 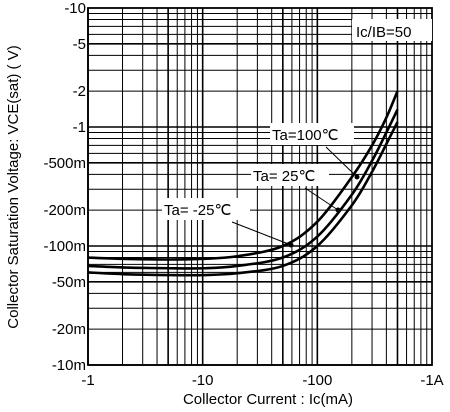 What do you see at coordinates (284, 176) in the screenshot?
I see `series-label-25: Ta= 25℃` at bounding box center [284, 176].